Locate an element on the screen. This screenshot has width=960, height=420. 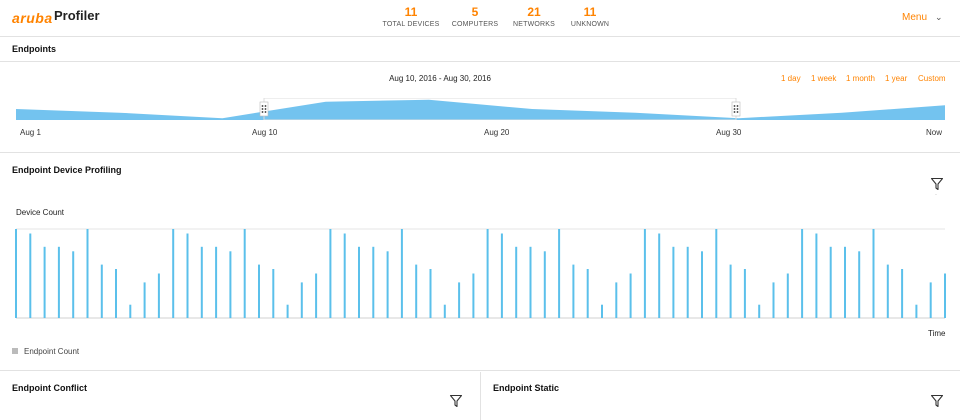
stat-computers: 5 COMPUTERS is located at coordinates (475, 16).